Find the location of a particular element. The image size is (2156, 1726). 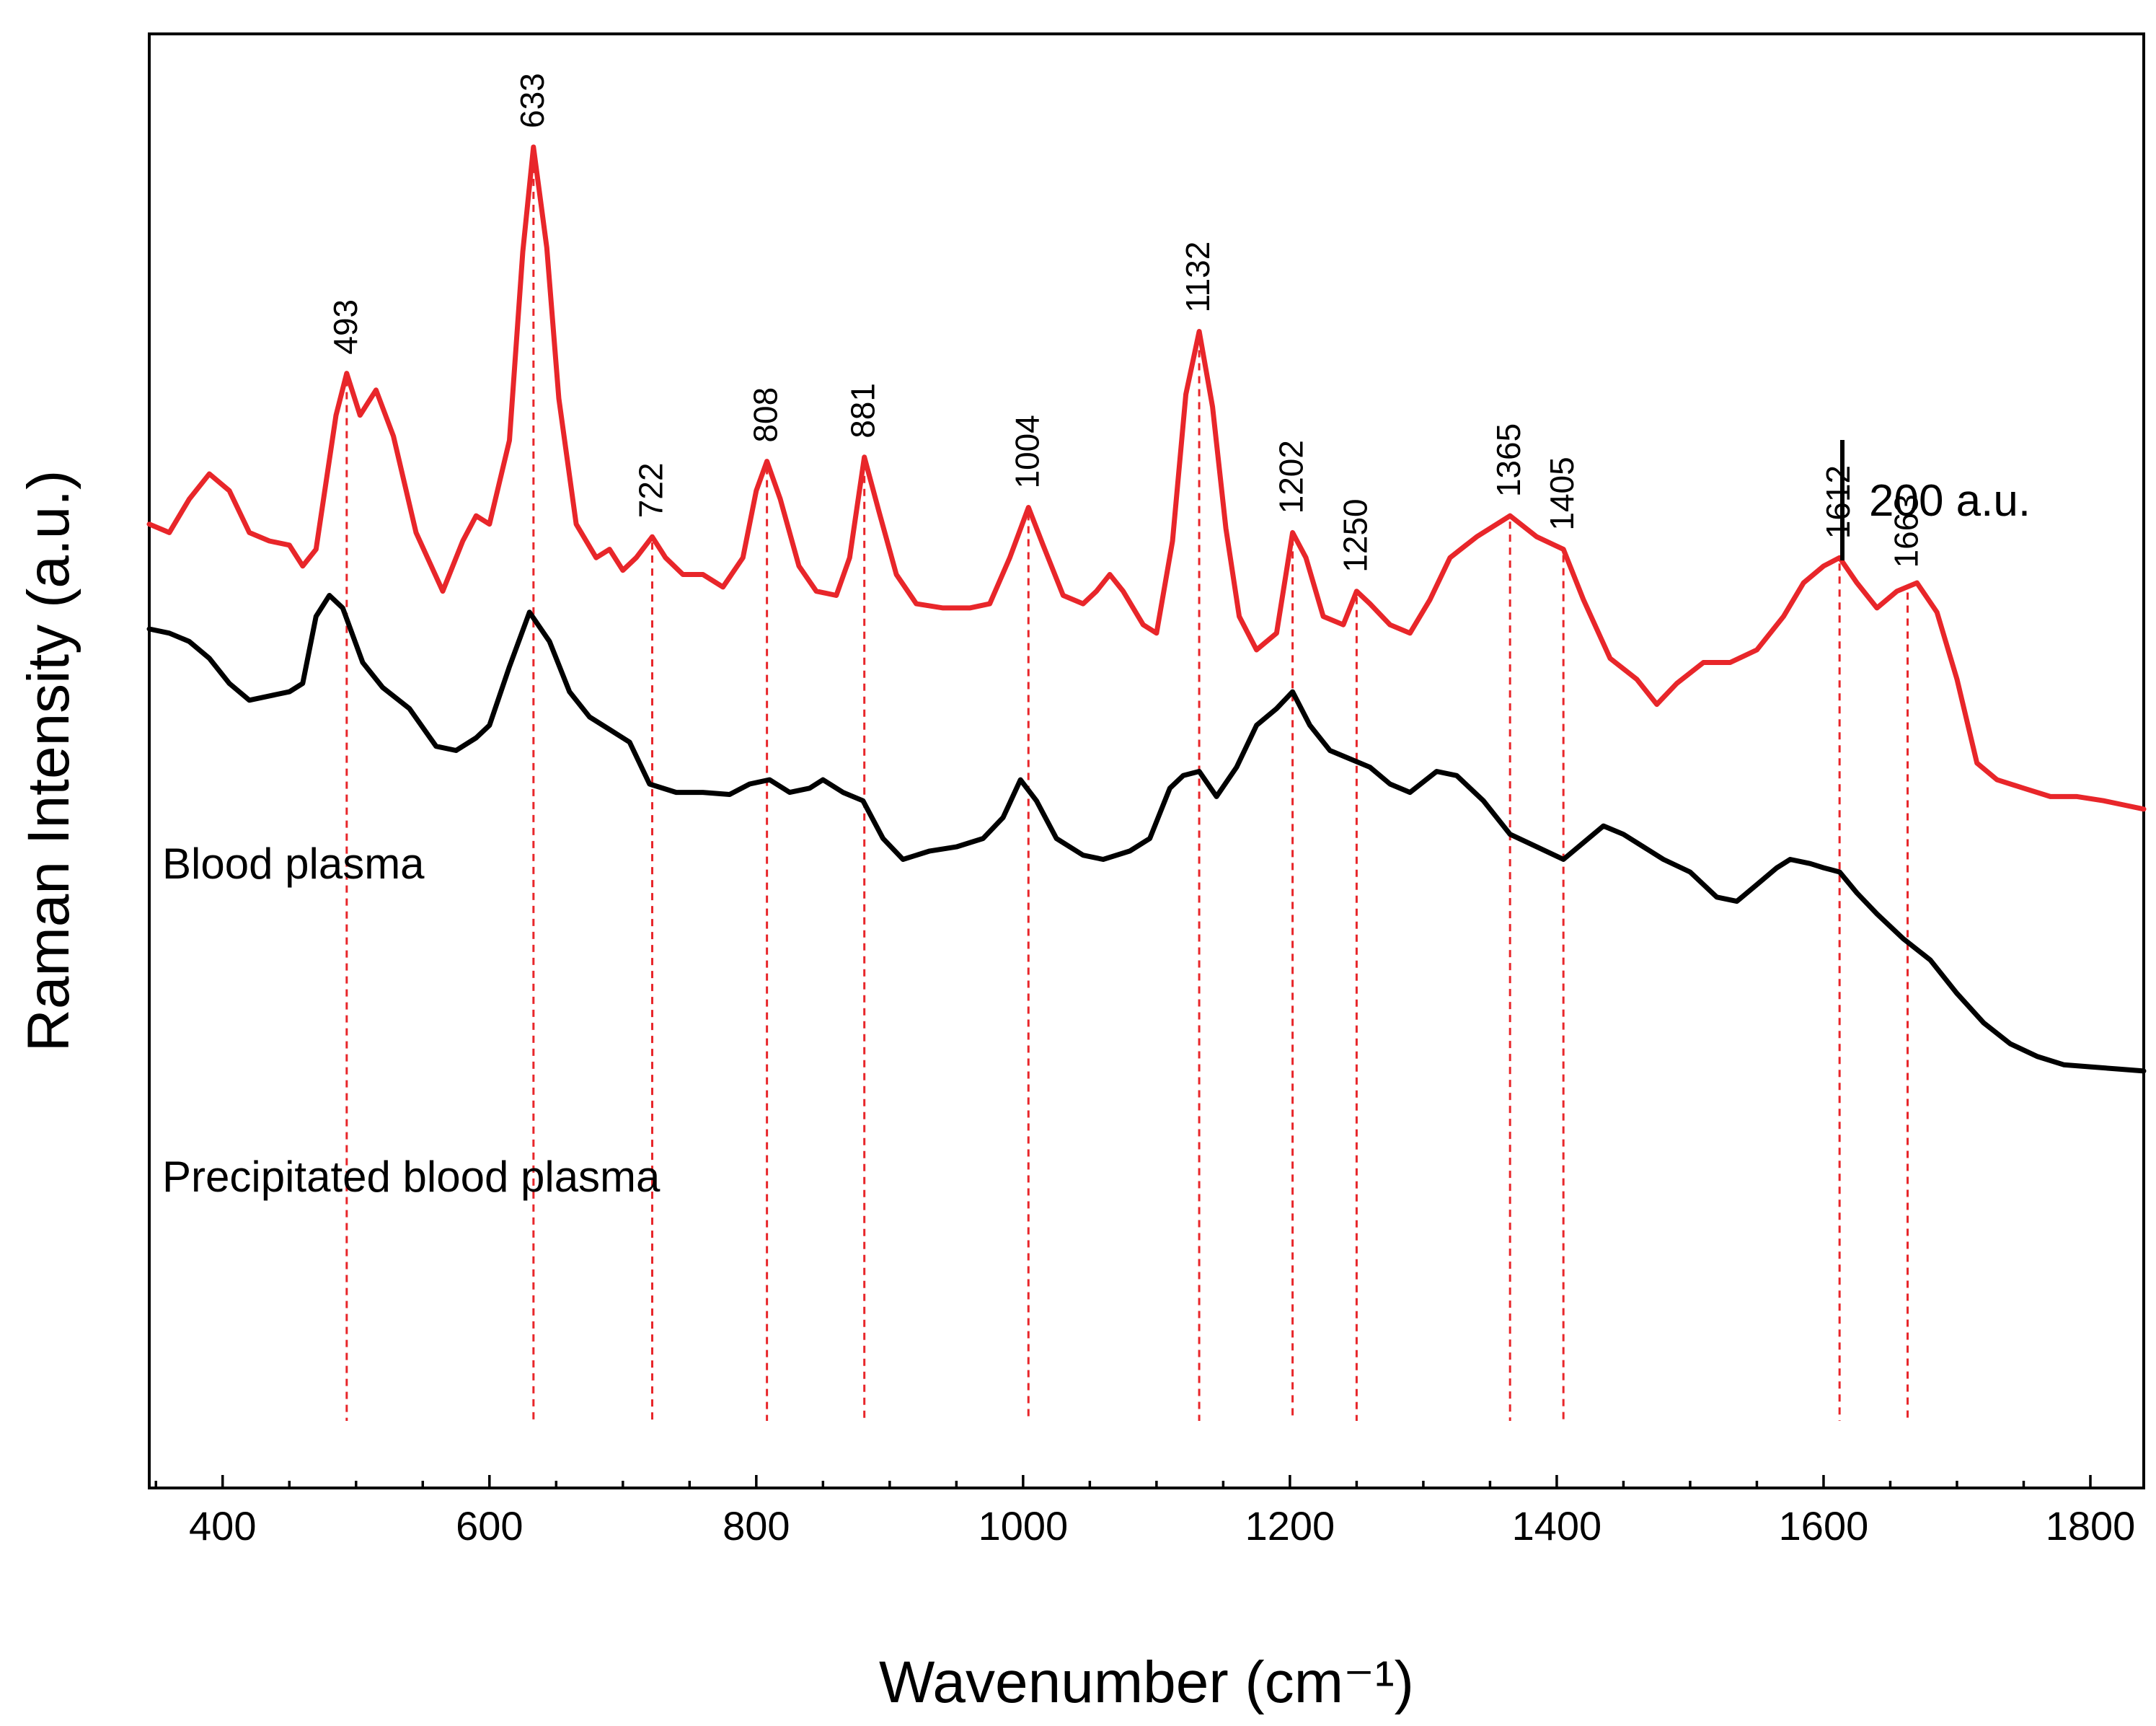

peak-label-722: 722 is located at coordinates (651, 490).